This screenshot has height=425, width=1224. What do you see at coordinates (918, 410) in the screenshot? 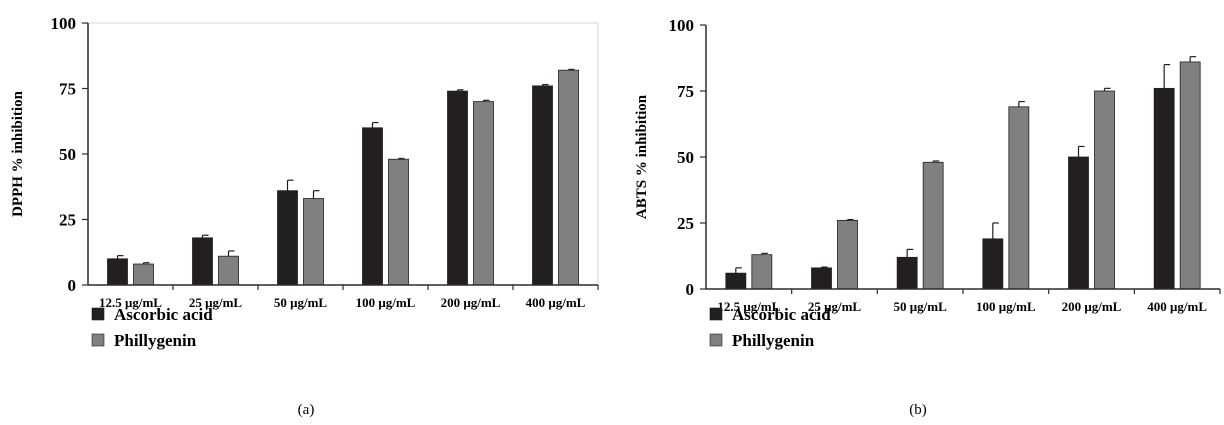
I see `panel-label: (b)` at bounding box center [918, 410].